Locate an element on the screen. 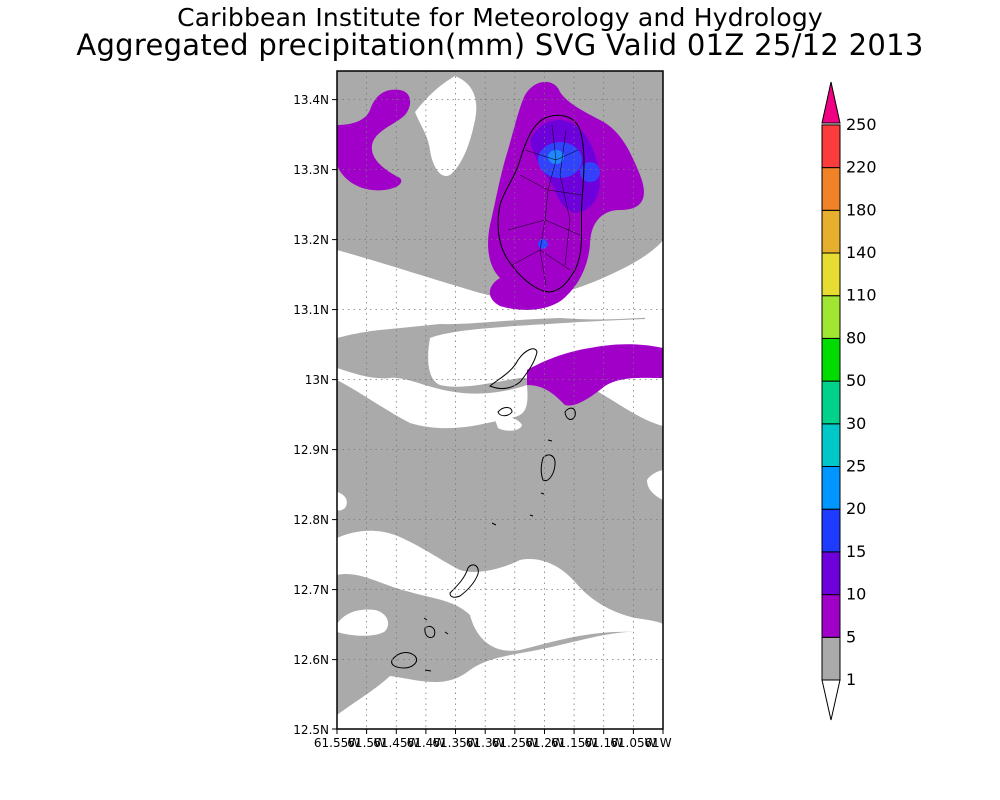  colorbar-label: 250 is located at coordinates (861, 124).